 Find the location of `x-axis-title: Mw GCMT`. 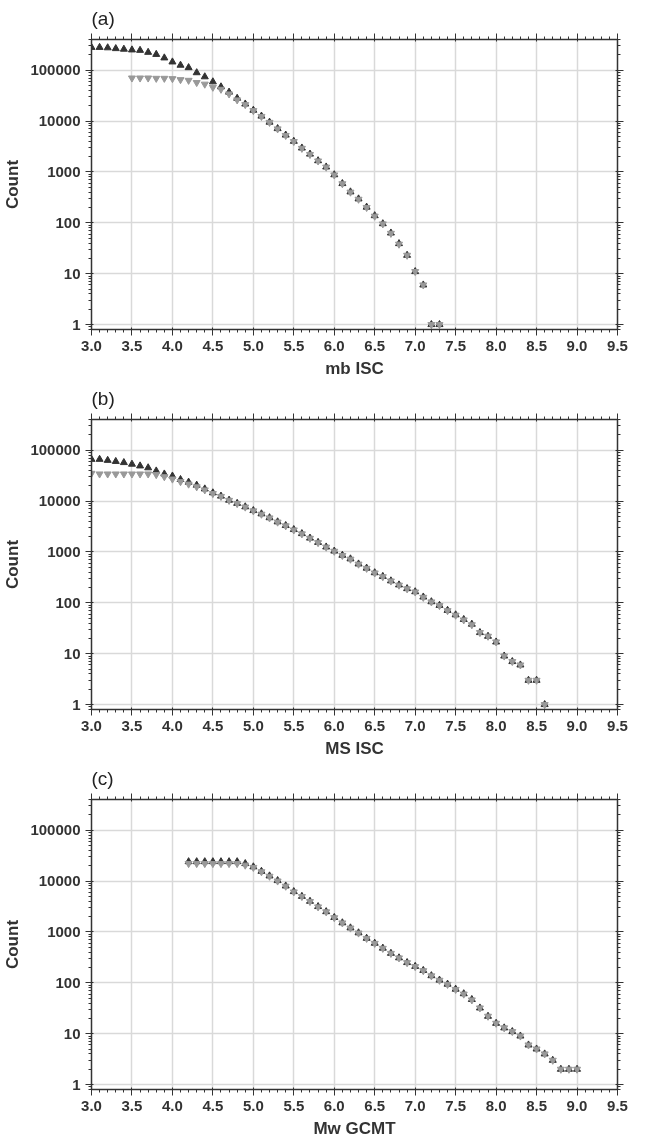

x-axis-title: Mw GCMT is located at coordinates (355, 1128).